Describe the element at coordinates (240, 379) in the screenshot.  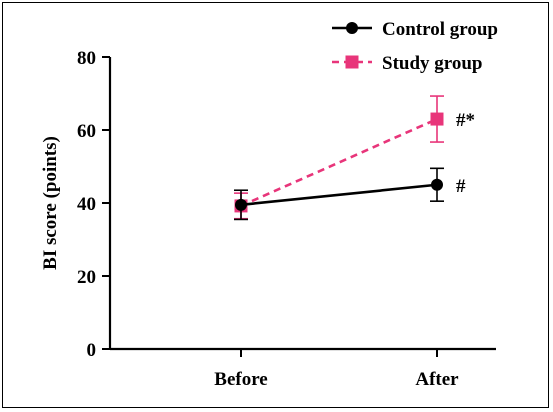
I see `x-tick-label: Before` at that location.